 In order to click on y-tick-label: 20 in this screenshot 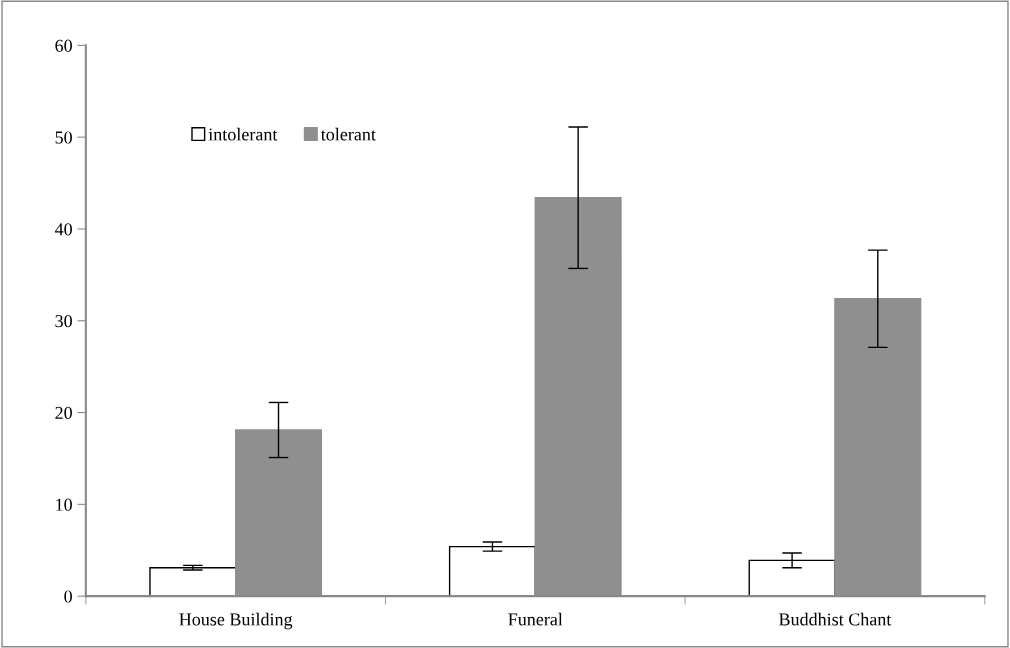, I will do `click(63, 412)`.